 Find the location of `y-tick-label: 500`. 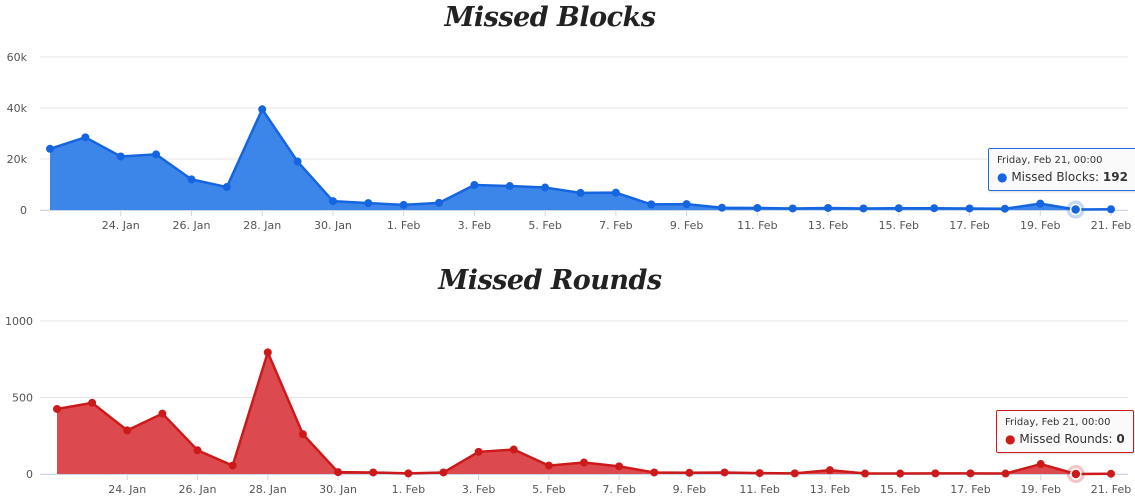

y-tick-label: 500 is located at coordinates (22, 398).